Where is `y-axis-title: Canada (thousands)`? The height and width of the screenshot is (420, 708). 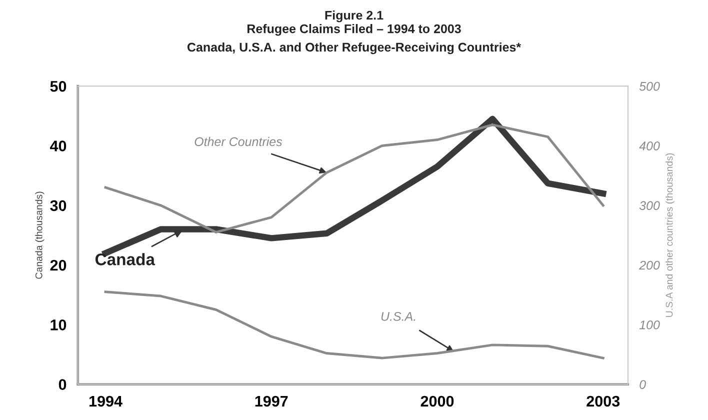 y-axis-title: Canada (thousands) is located at coordinates (39, 235).